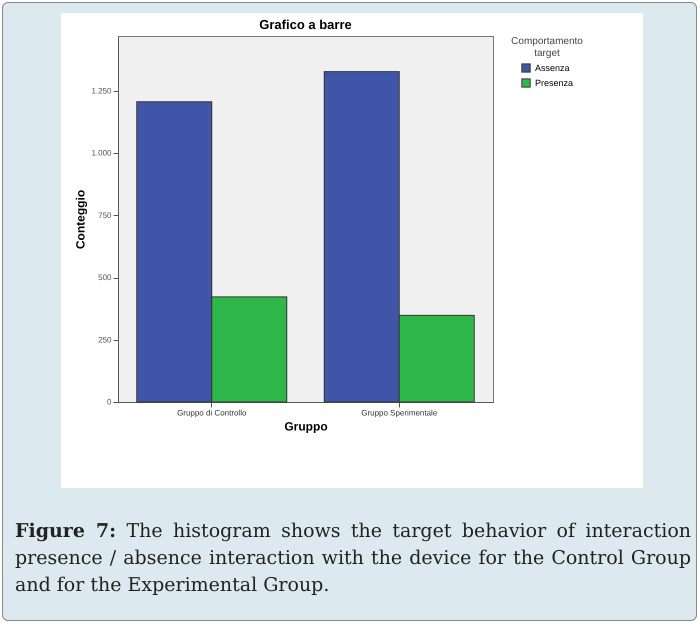 The width and height of the screenshot is (699, 623). Describe the element at coordinates (353, 558) in the screenshot. I see `caption: Figure 7: The histogram shows the target behavior of interaction presence / absence interaction with the device for the Control Group and for the Experimental Group.` at that location.